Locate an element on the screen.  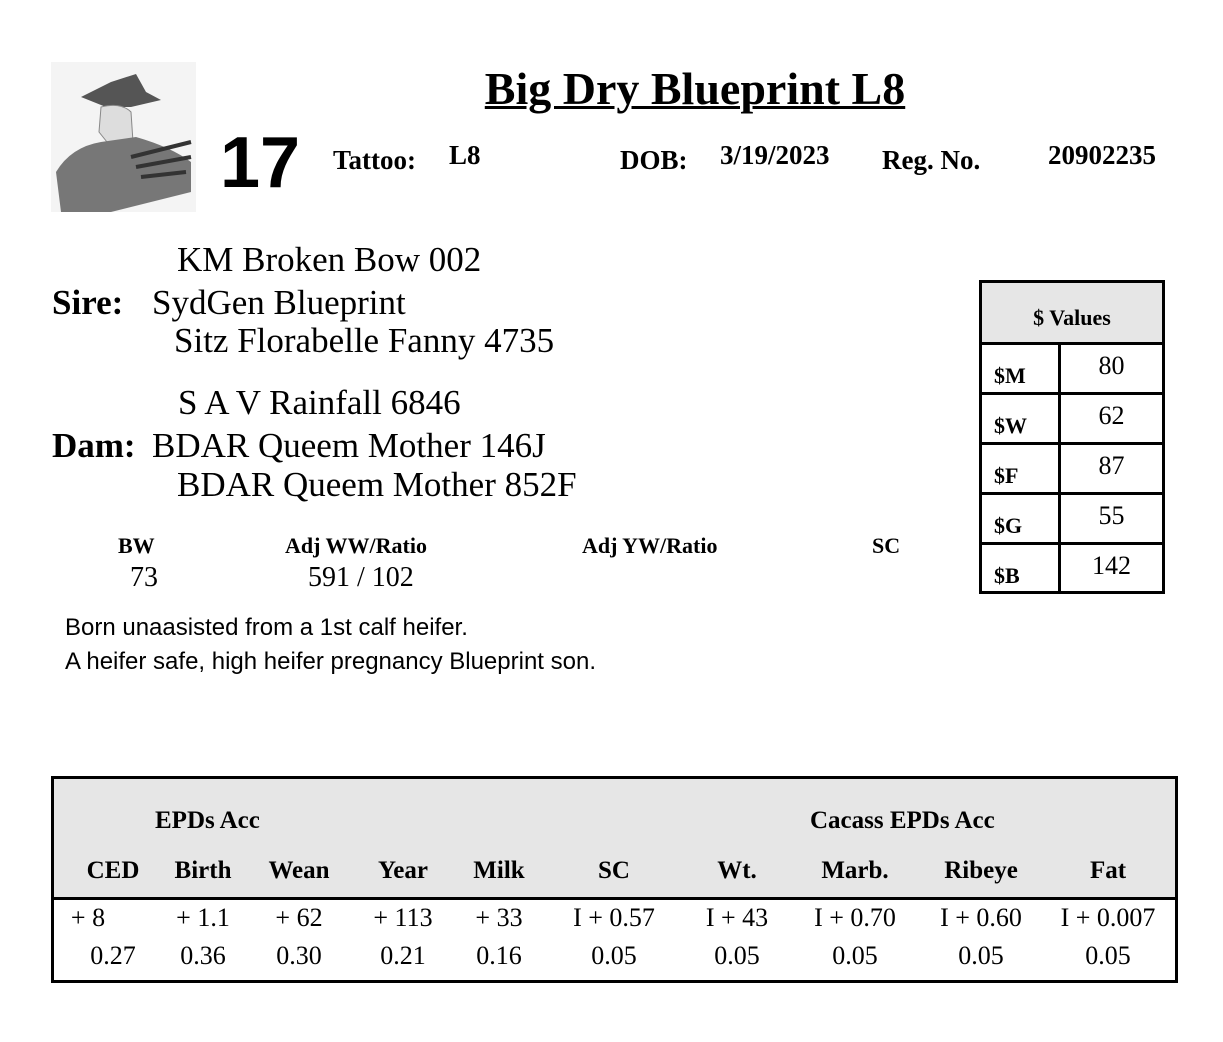
dam-label: Dam: is located at coordinates (94, 445).